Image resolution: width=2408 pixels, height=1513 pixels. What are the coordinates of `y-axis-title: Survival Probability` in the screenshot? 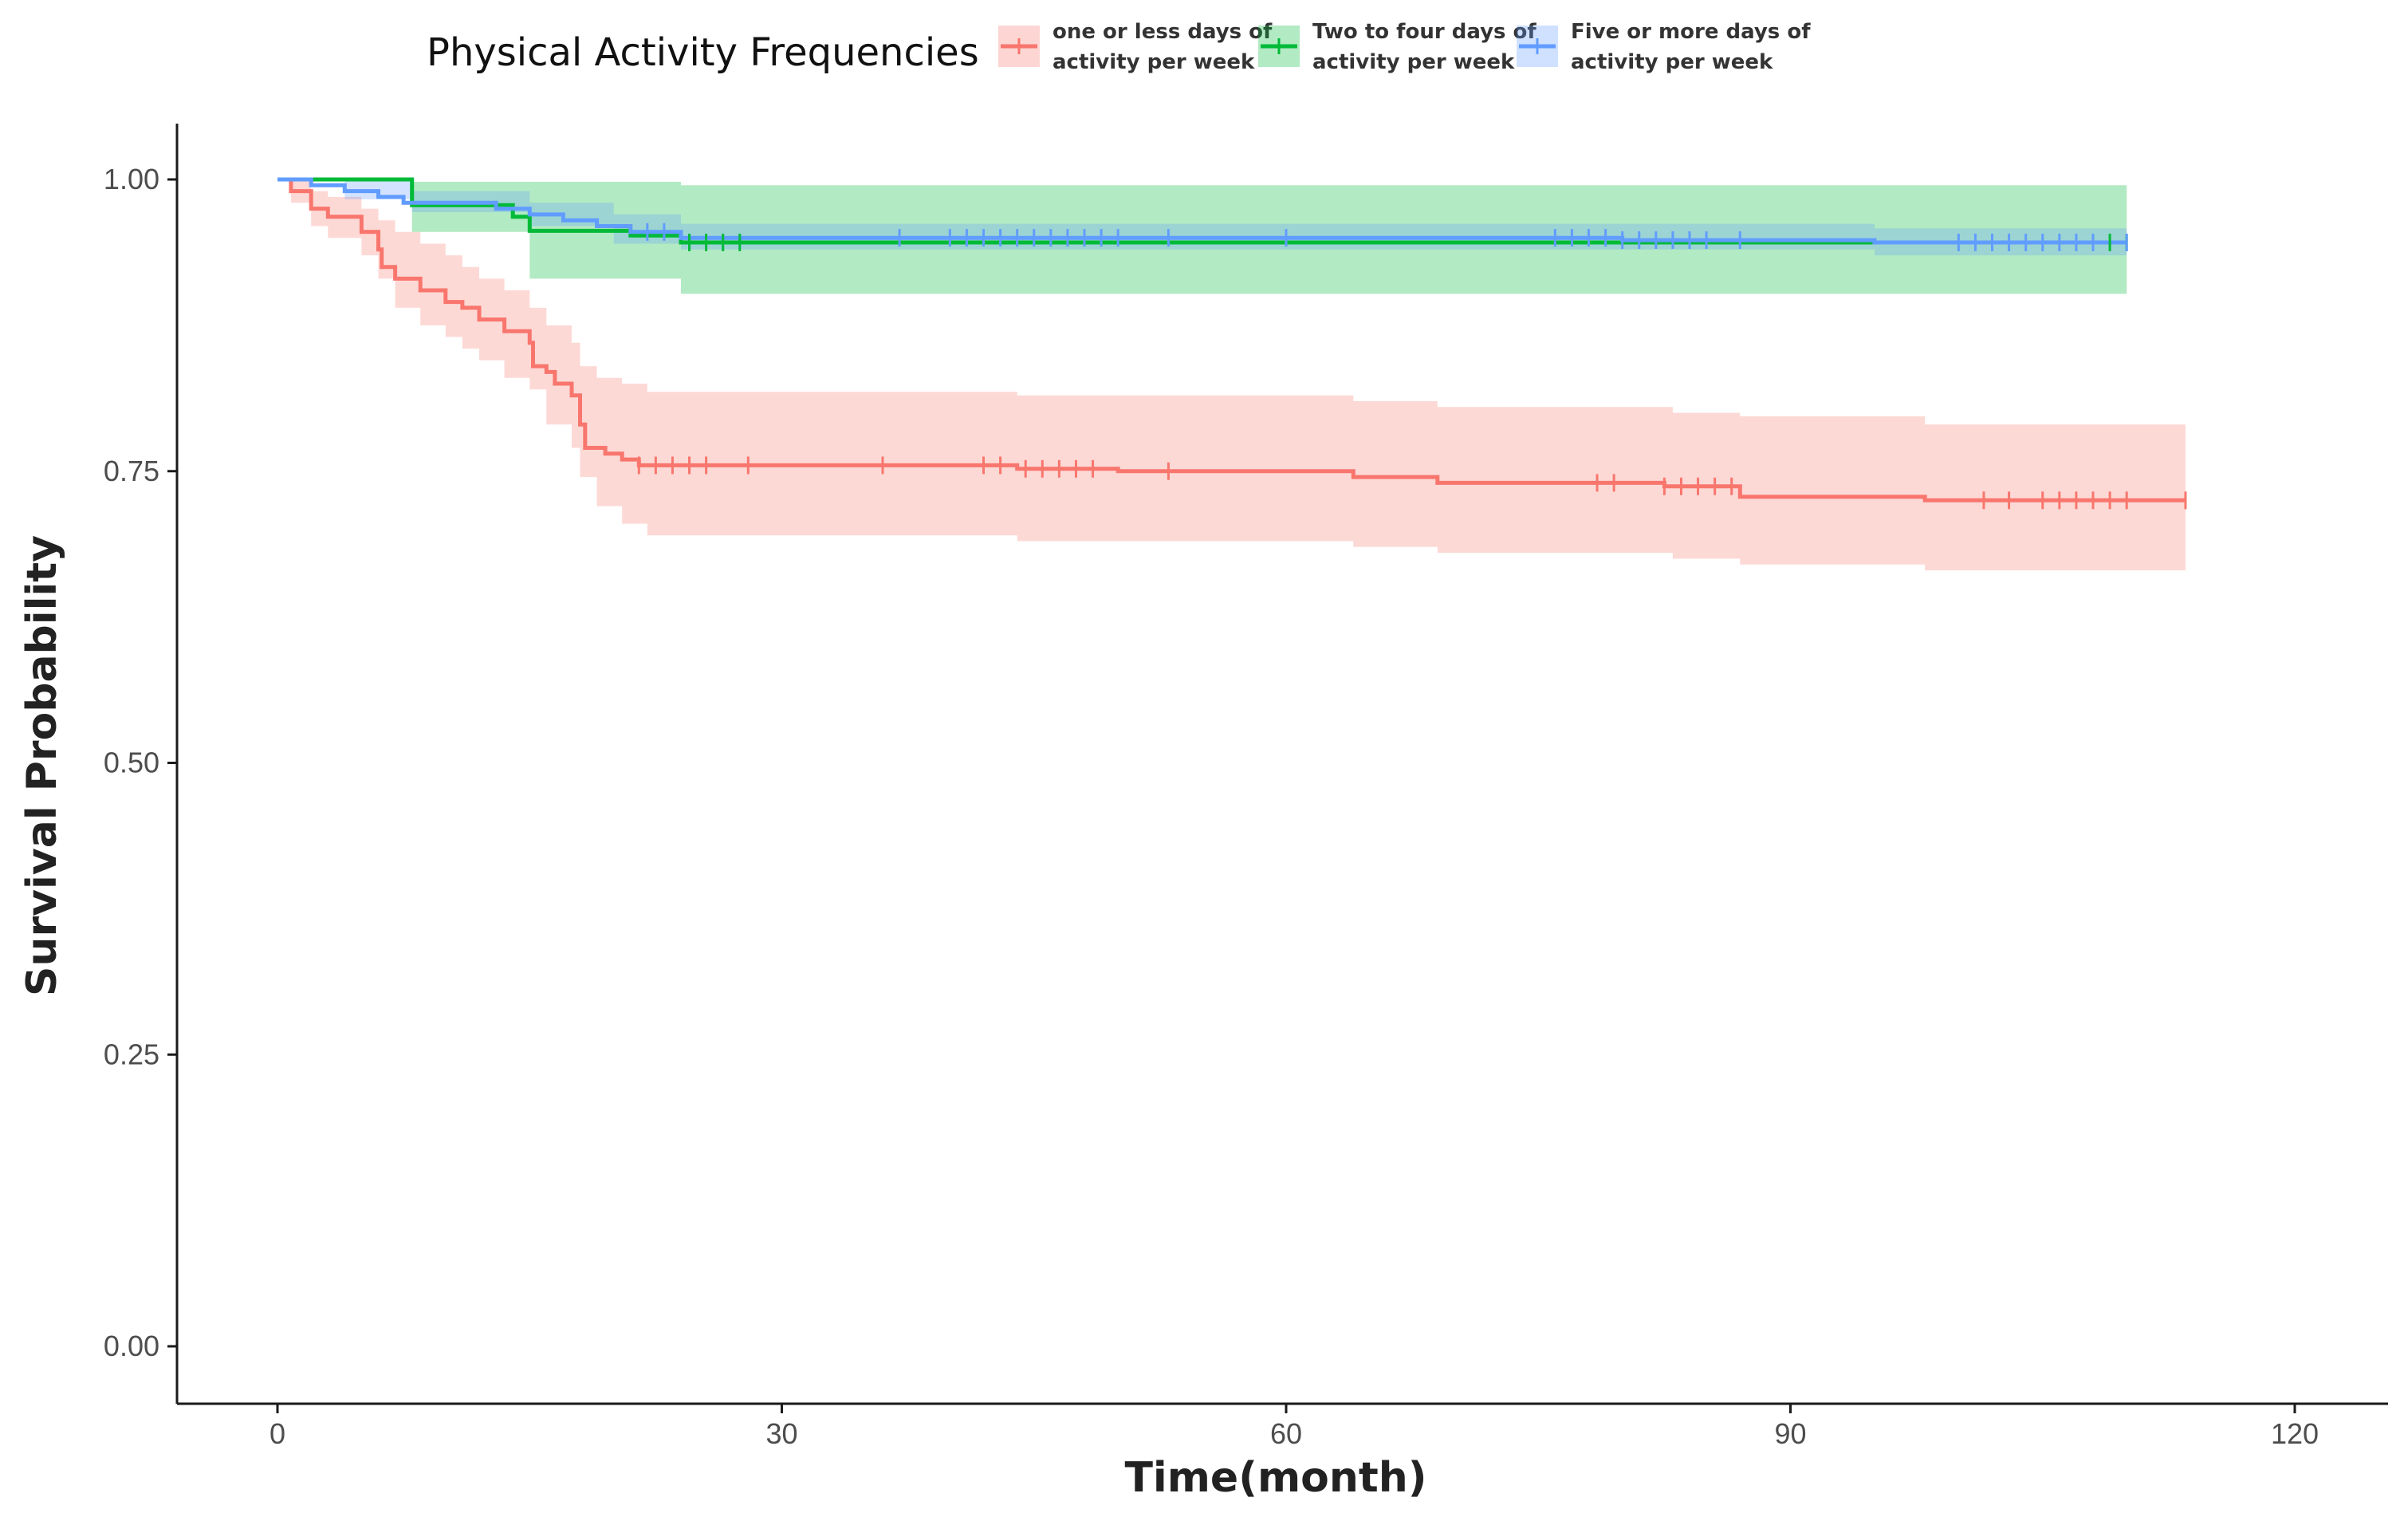 It's located at (42, 766).